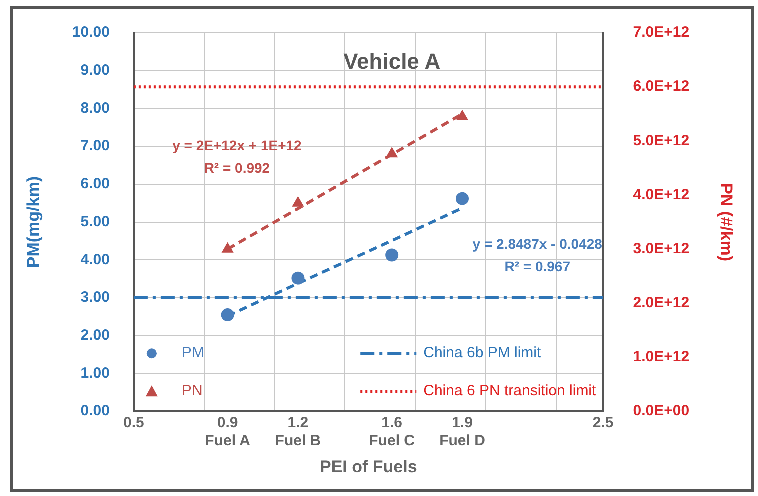  Describe the element at coordinates (463, 432) in the screenshot. I see `x-tick-label: 1.9 Fuel D` at that location.